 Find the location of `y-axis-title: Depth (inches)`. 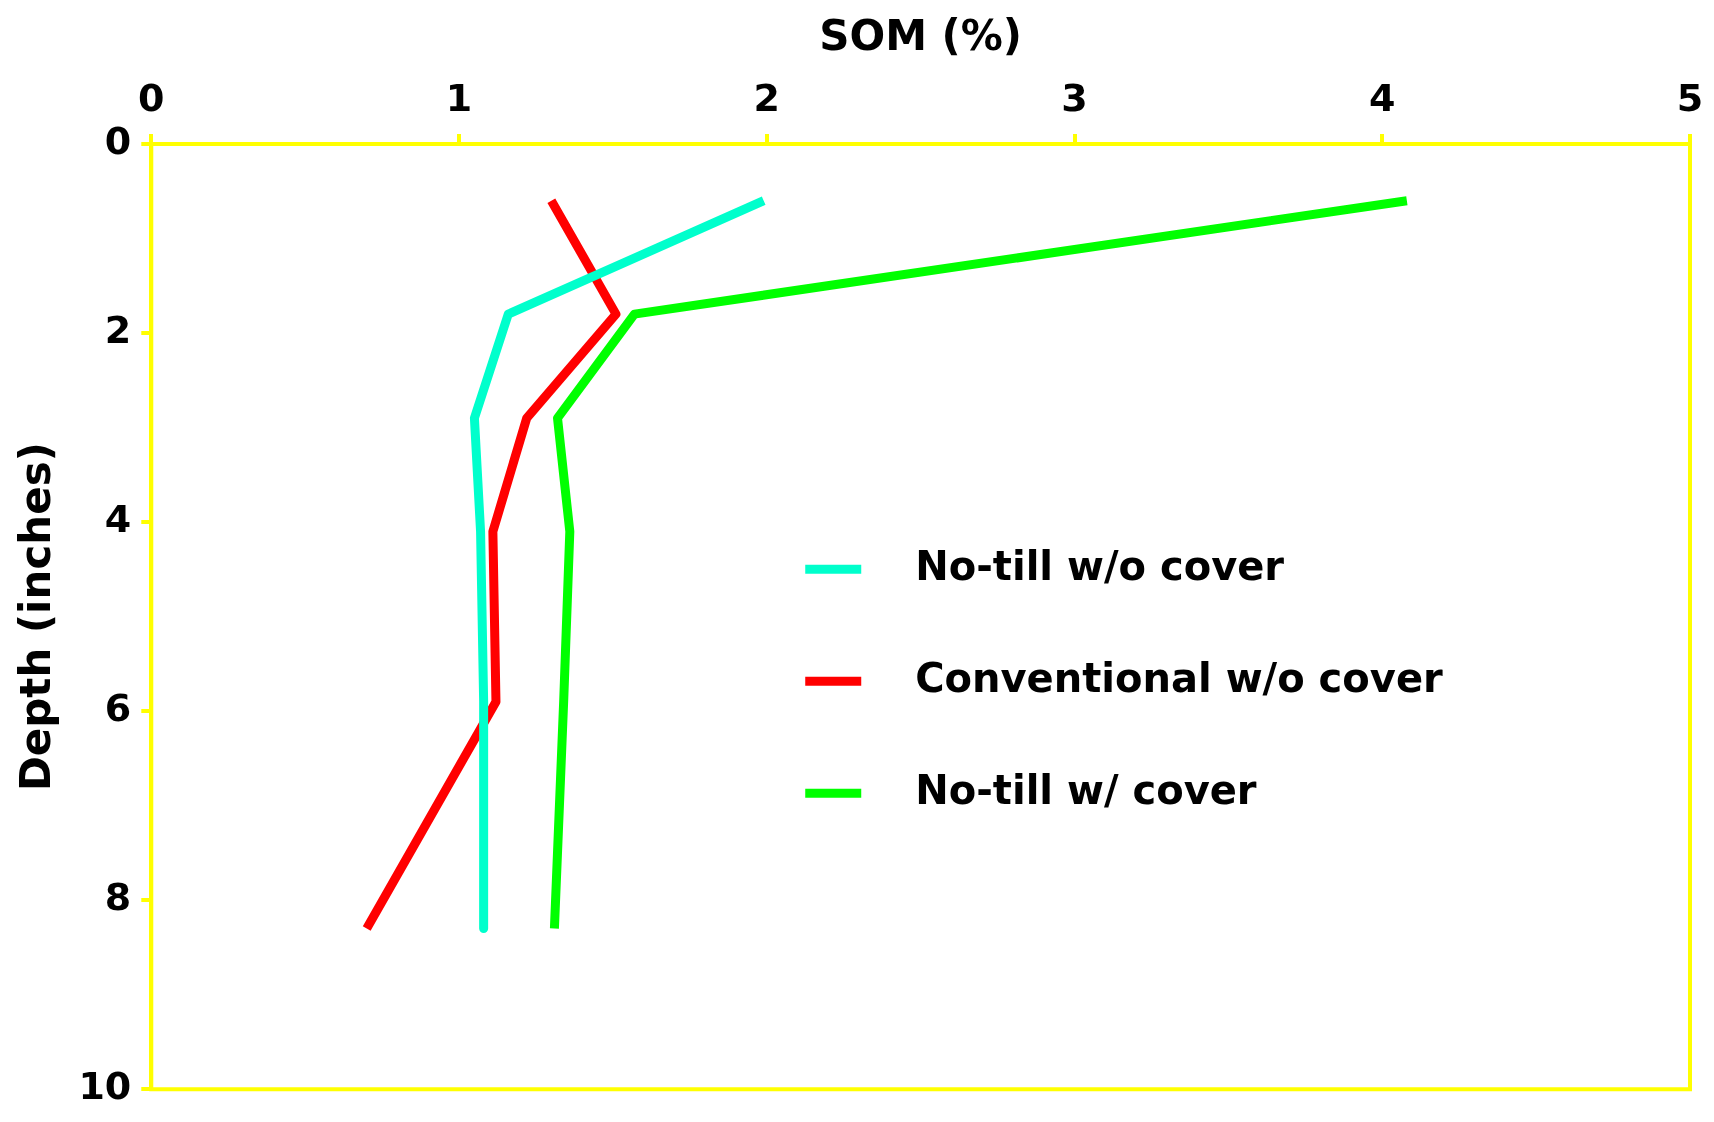

y-axis-title: Depth (inches) is located at coordinates (36, 617).